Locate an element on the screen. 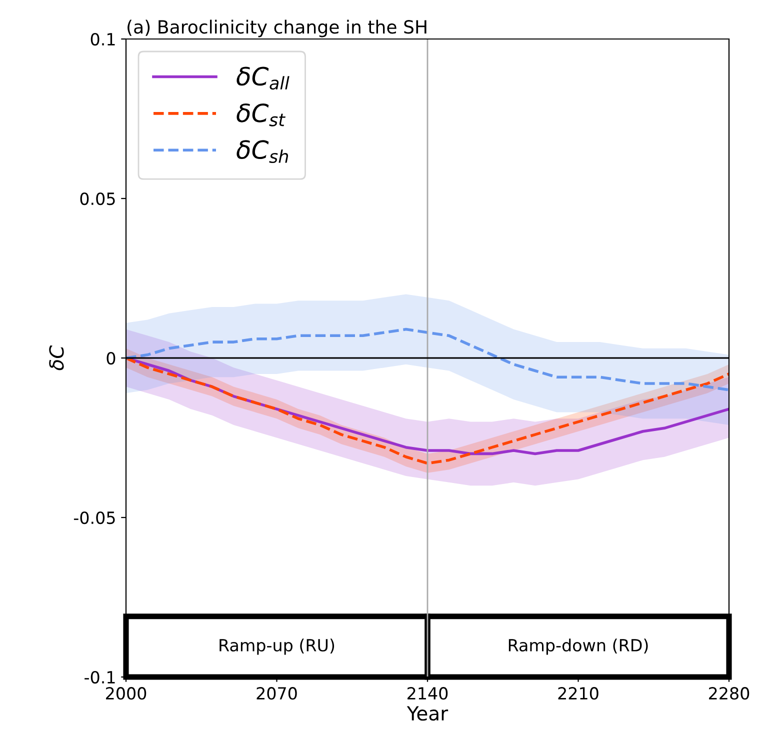 This screenshot has height=742, width=759. x-tick-label: 2280 is located at coordinates (729, 693).